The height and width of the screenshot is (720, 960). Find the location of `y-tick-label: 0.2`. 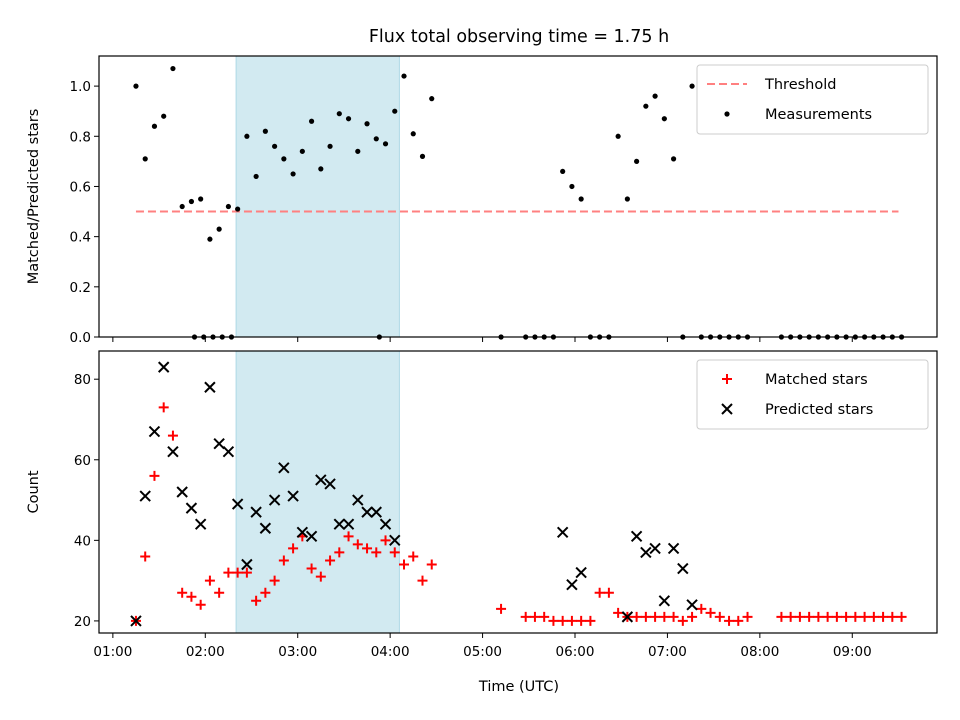

y-tick-label: 0.2 is located at coordinates (80, 288).